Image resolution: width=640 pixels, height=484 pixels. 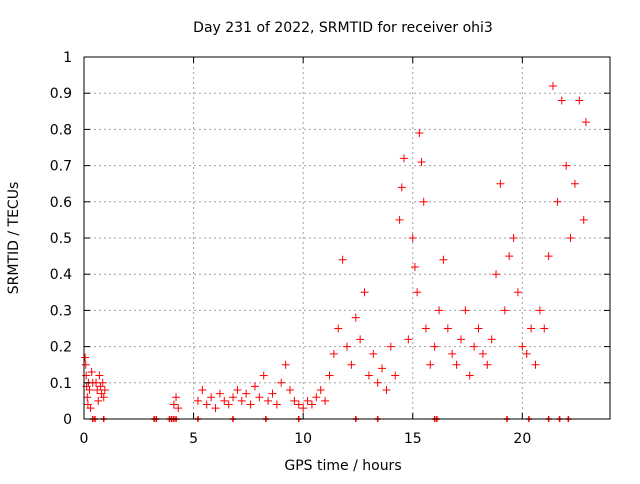 What do you see at coordinates (61, 239) in the screenshot?
I see `y-tick-label: 0.5` at bounding box center [61, 239].